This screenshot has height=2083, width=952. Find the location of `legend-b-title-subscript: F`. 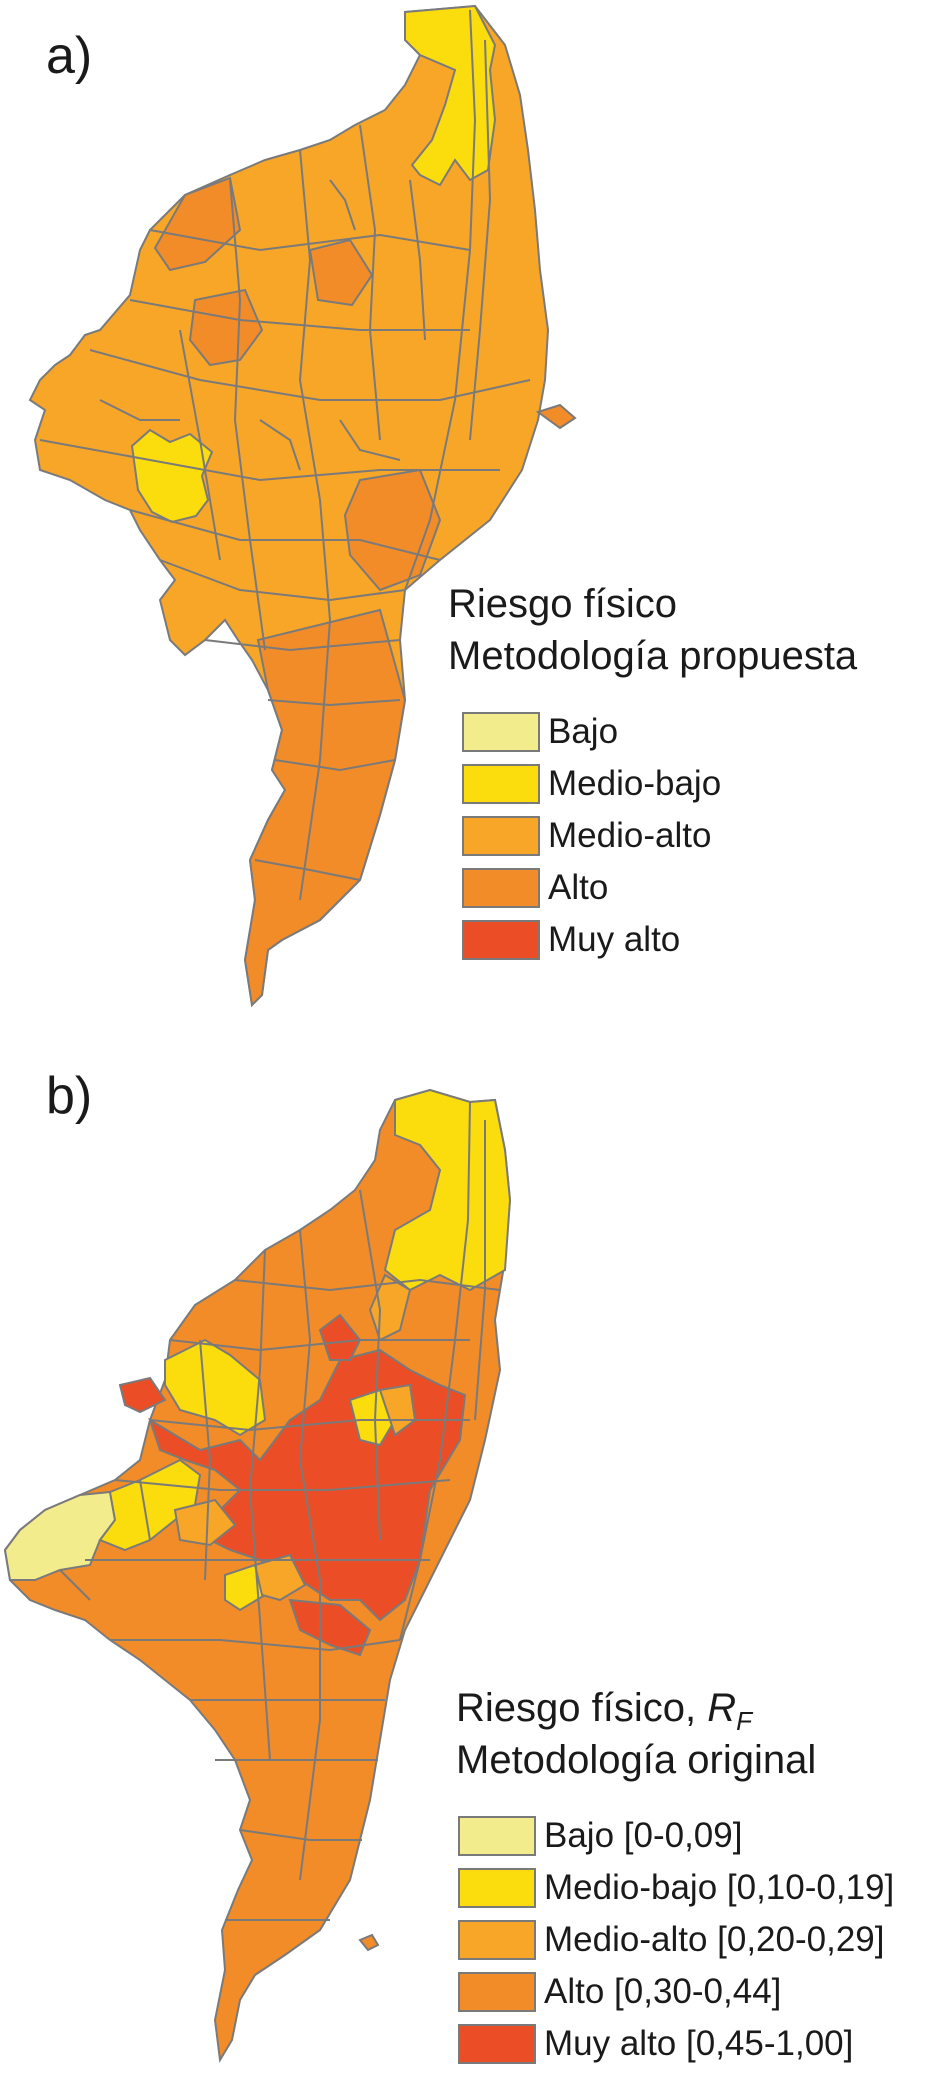

legend-b-title-subscript: F is located at coordinates (744, 1721).